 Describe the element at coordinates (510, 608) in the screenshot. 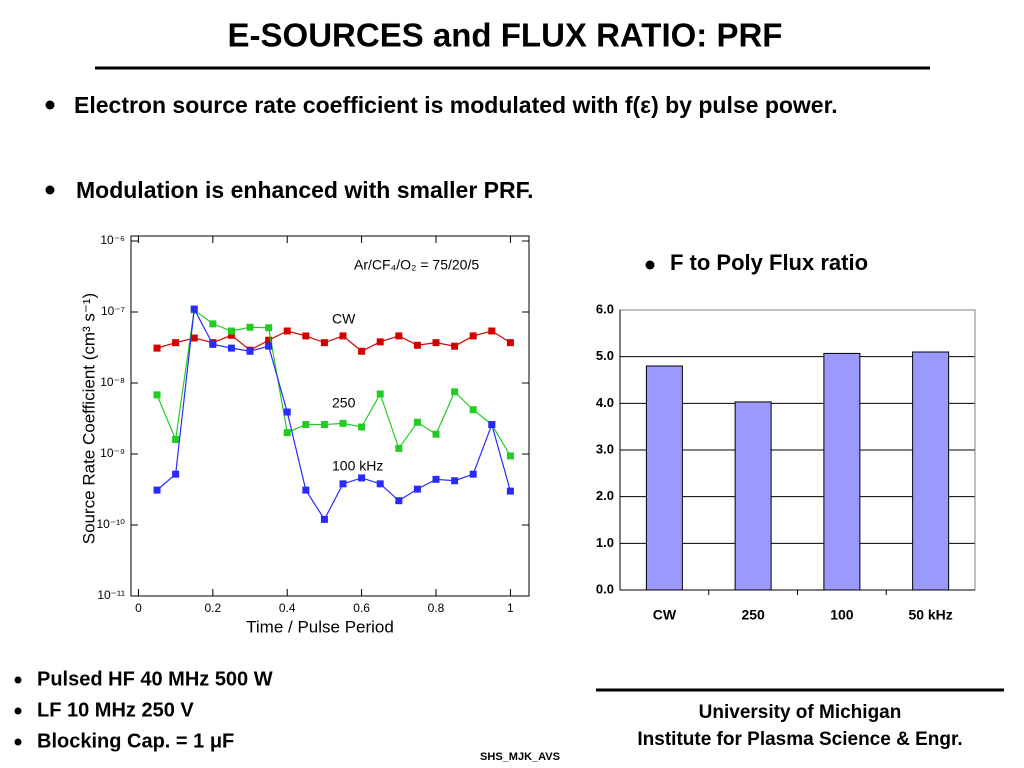

I see `x-tick-label: 1` at that location.